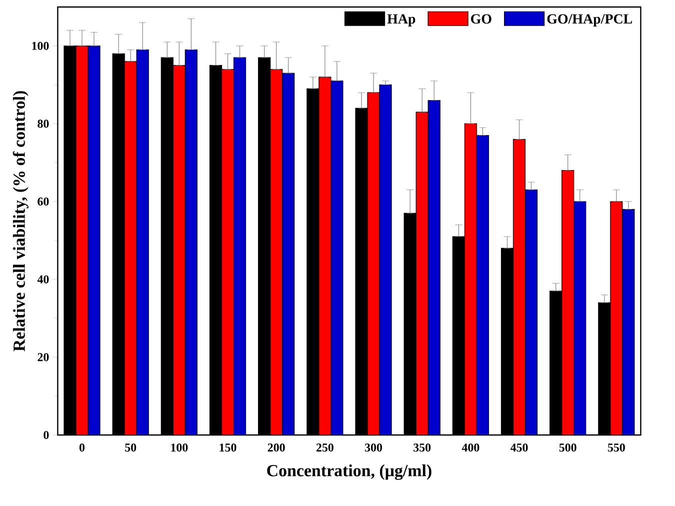  Describe the element at coordinates (43, 279) in the screenshot. I see `y-tick-label: 40` at that location.